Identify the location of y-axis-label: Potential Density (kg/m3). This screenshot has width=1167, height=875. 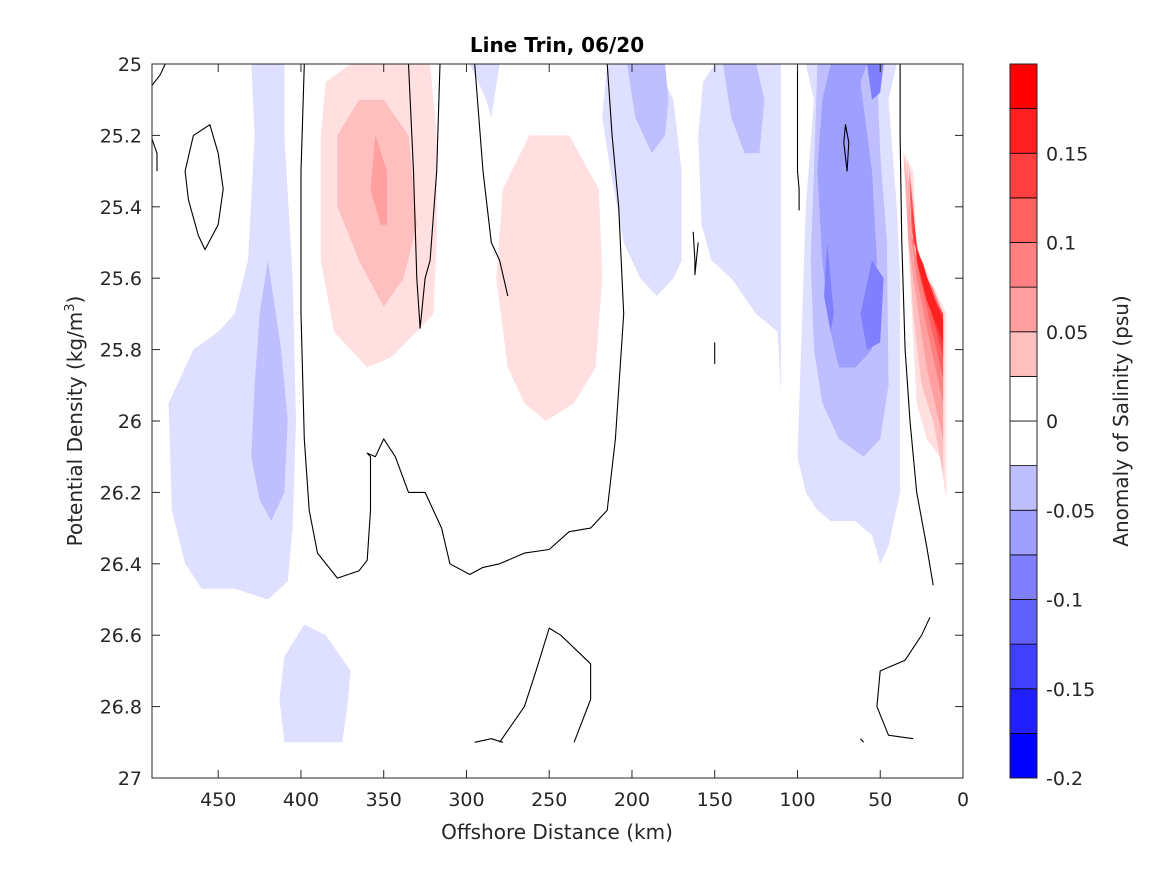
(75, 421).